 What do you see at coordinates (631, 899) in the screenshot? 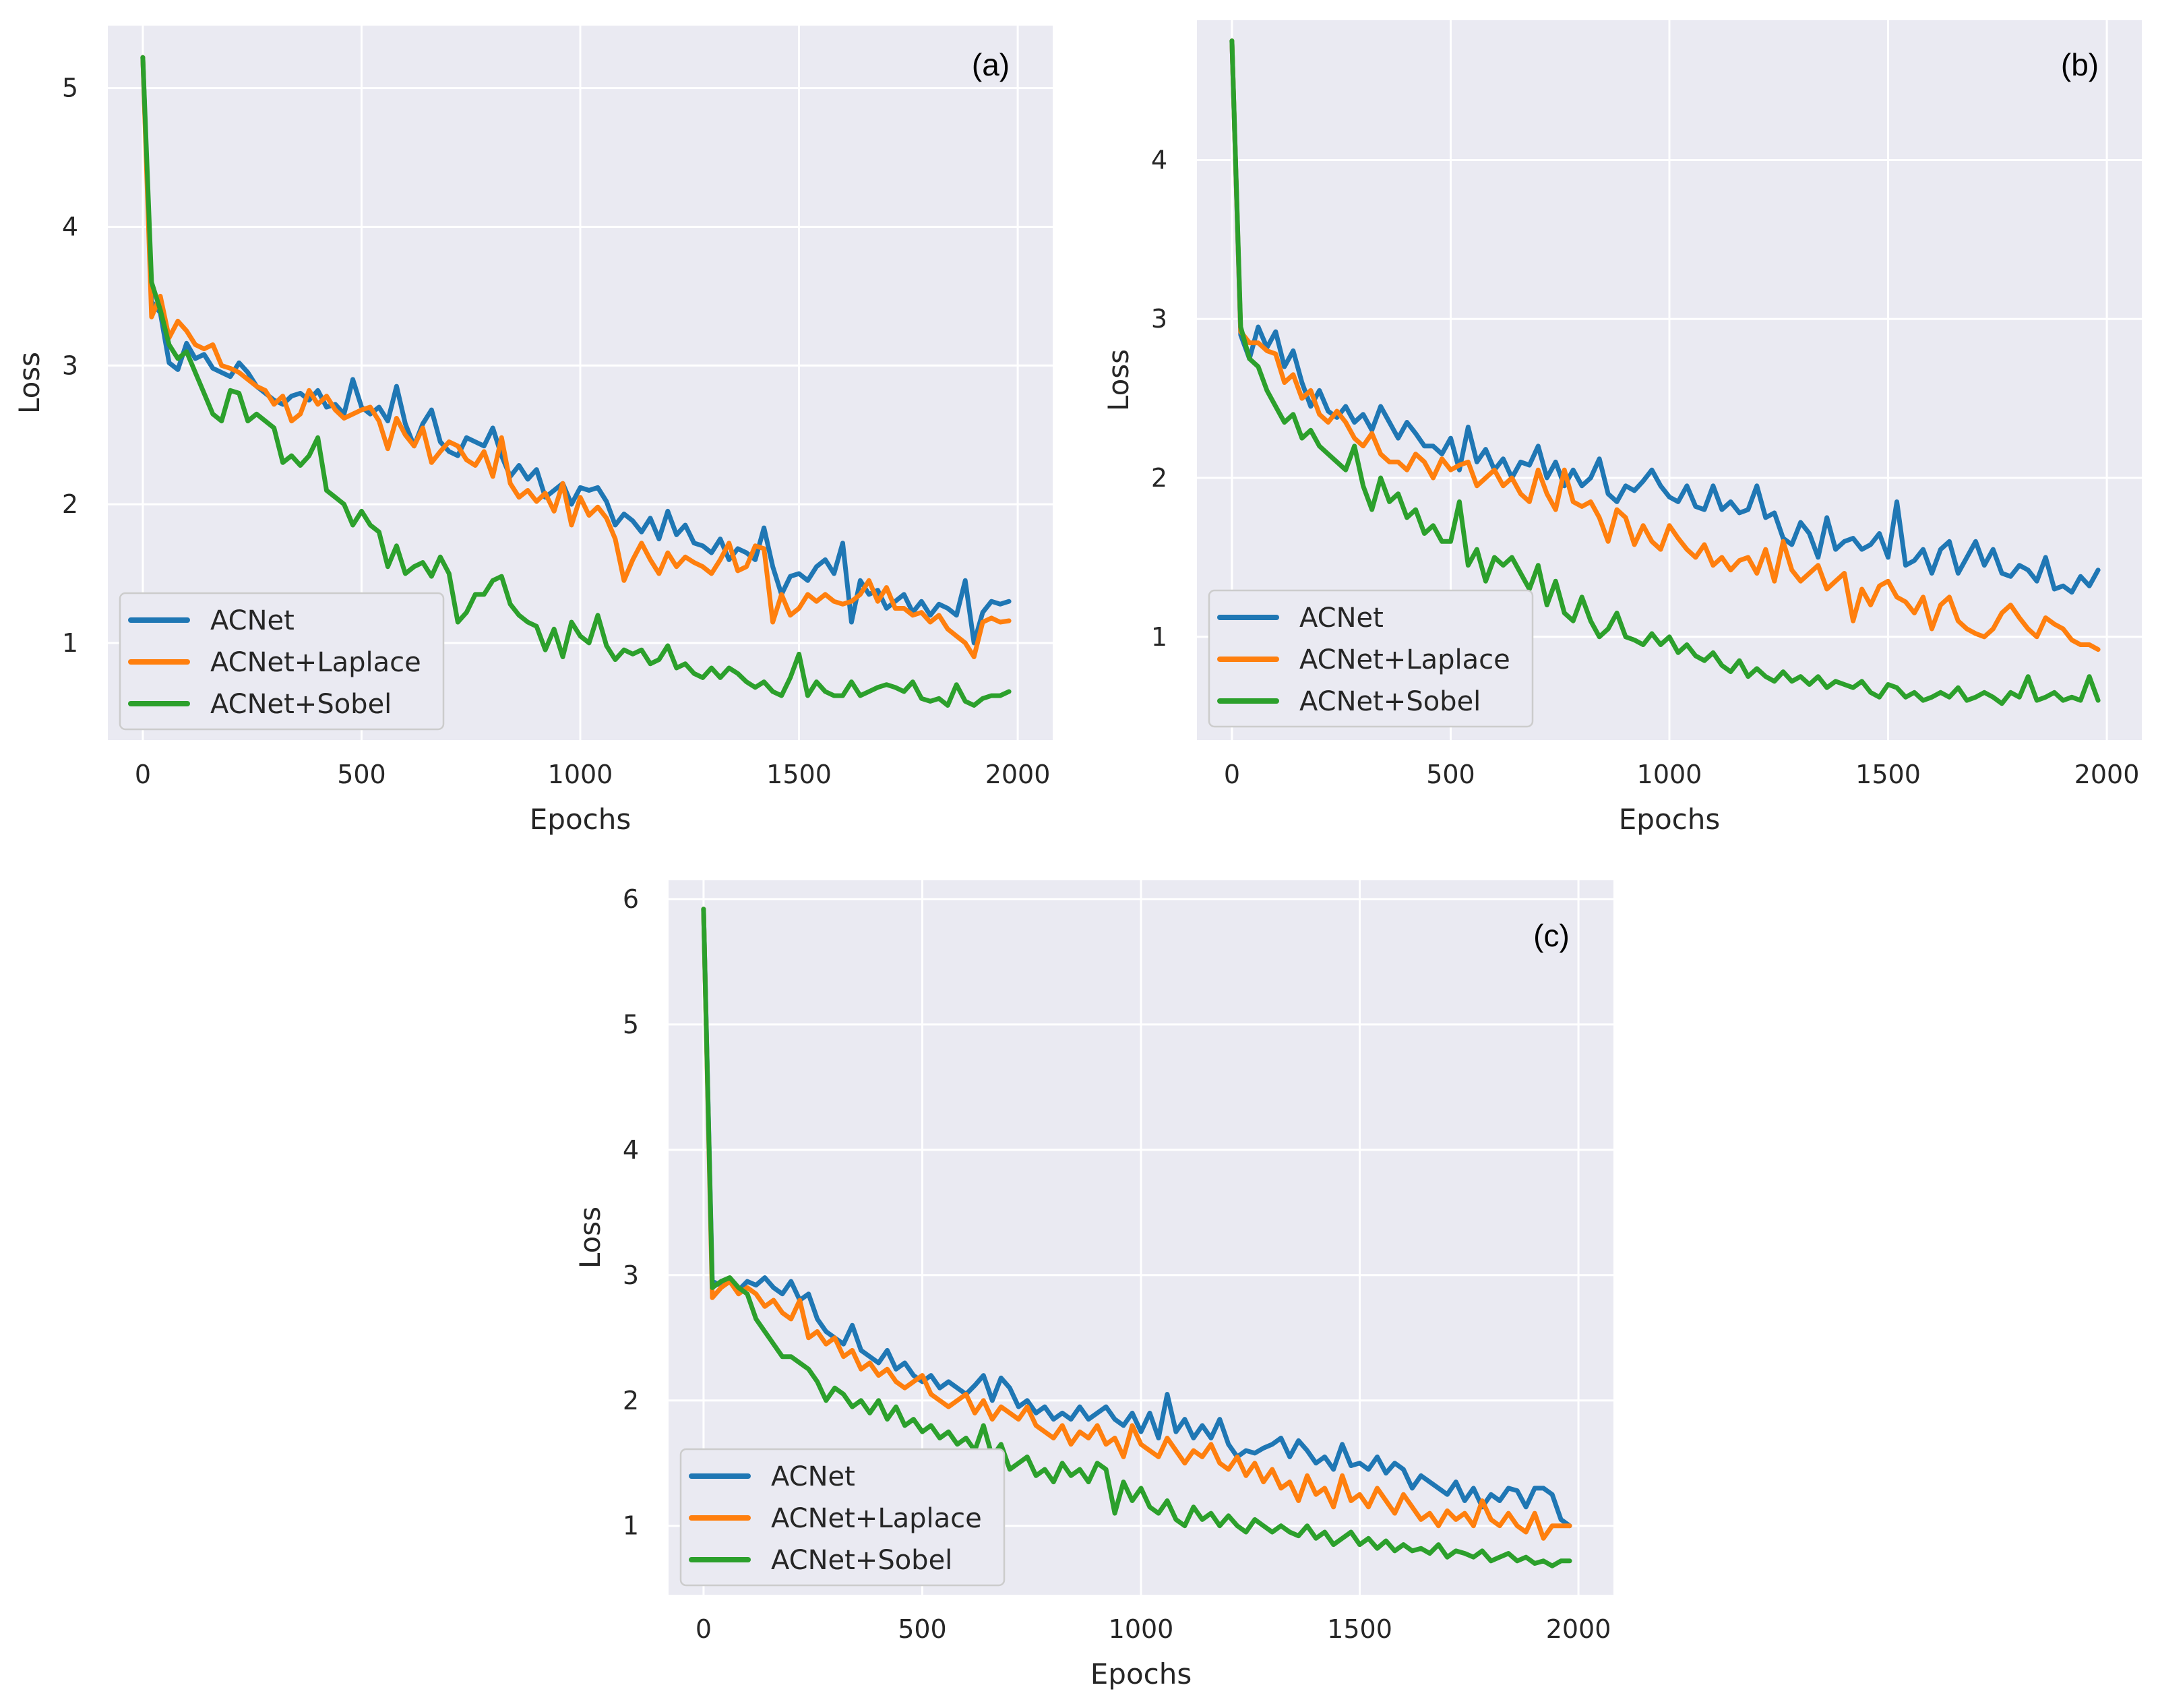
I see `y-tick-label: 6` at bounding box center [631, 899].